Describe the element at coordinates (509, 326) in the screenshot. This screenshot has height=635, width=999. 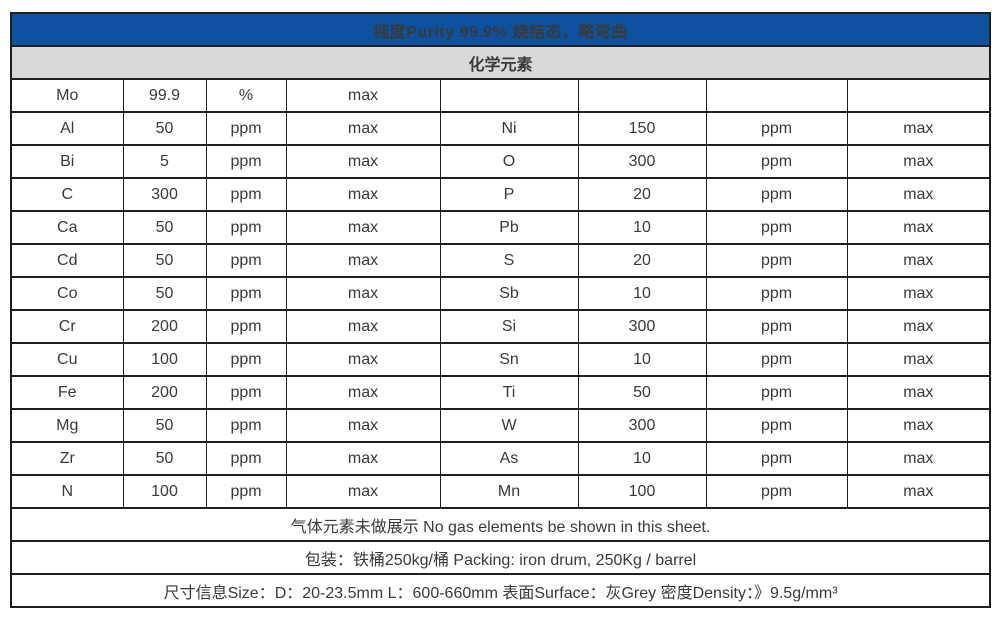
I see `table-cell: Si` at that location.